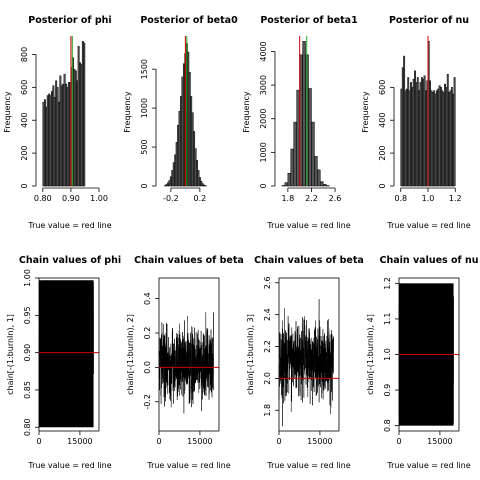 The image size is (480, 480). I want to click on y-axis-label: chain[-(1:burnIn), 2], so click(130, 354).